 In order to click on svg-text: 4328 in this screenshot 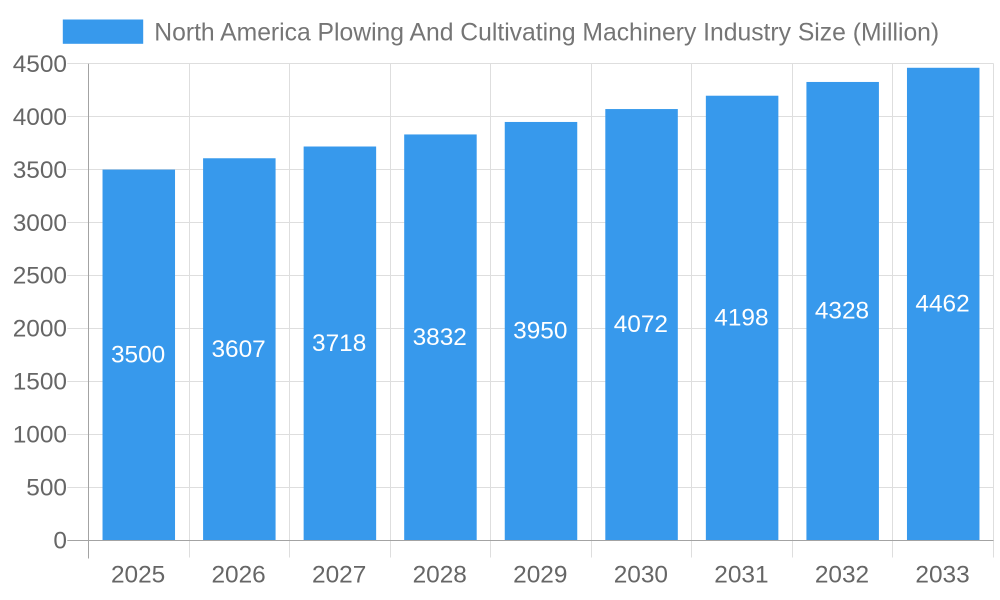, I will do `click(842, 311)`.